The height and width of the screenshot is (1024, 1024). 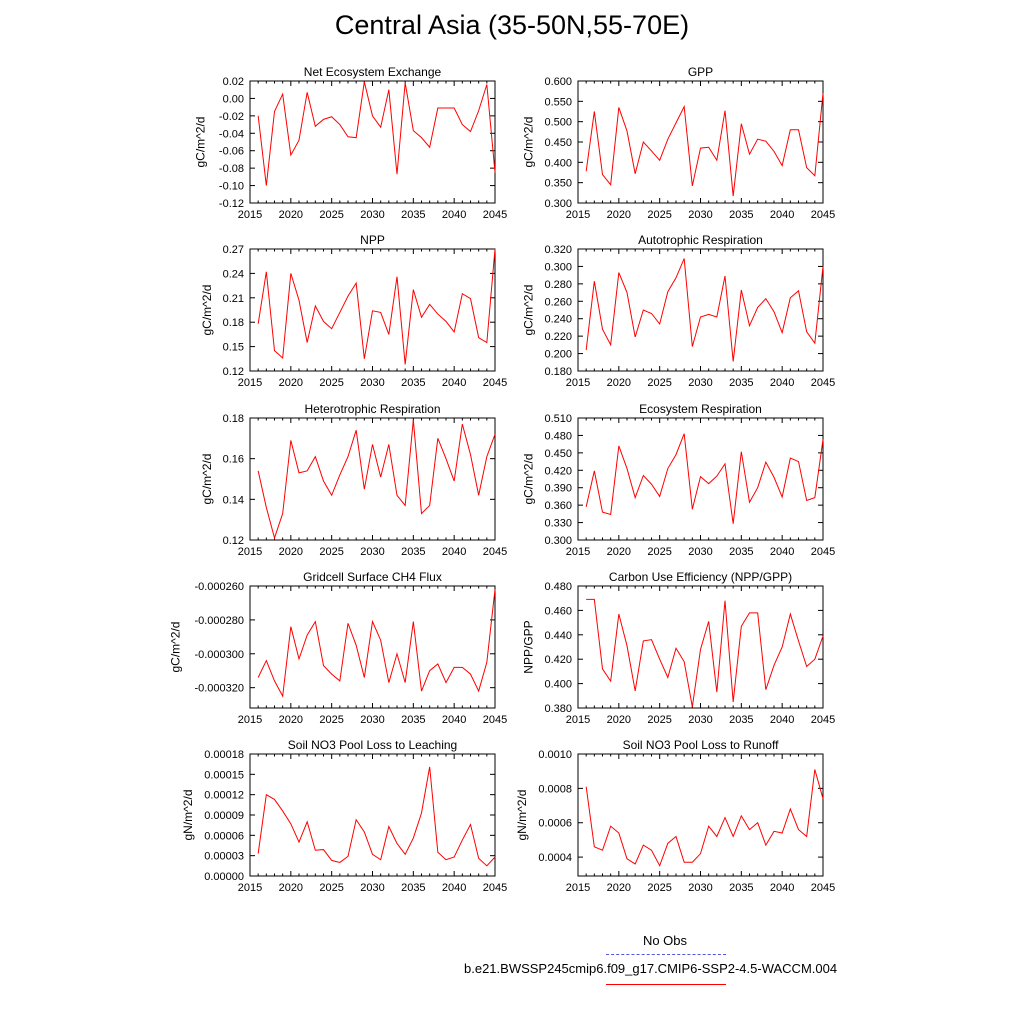 I want to click on y-tick-label: 0.15, so click(x=233, y=348).